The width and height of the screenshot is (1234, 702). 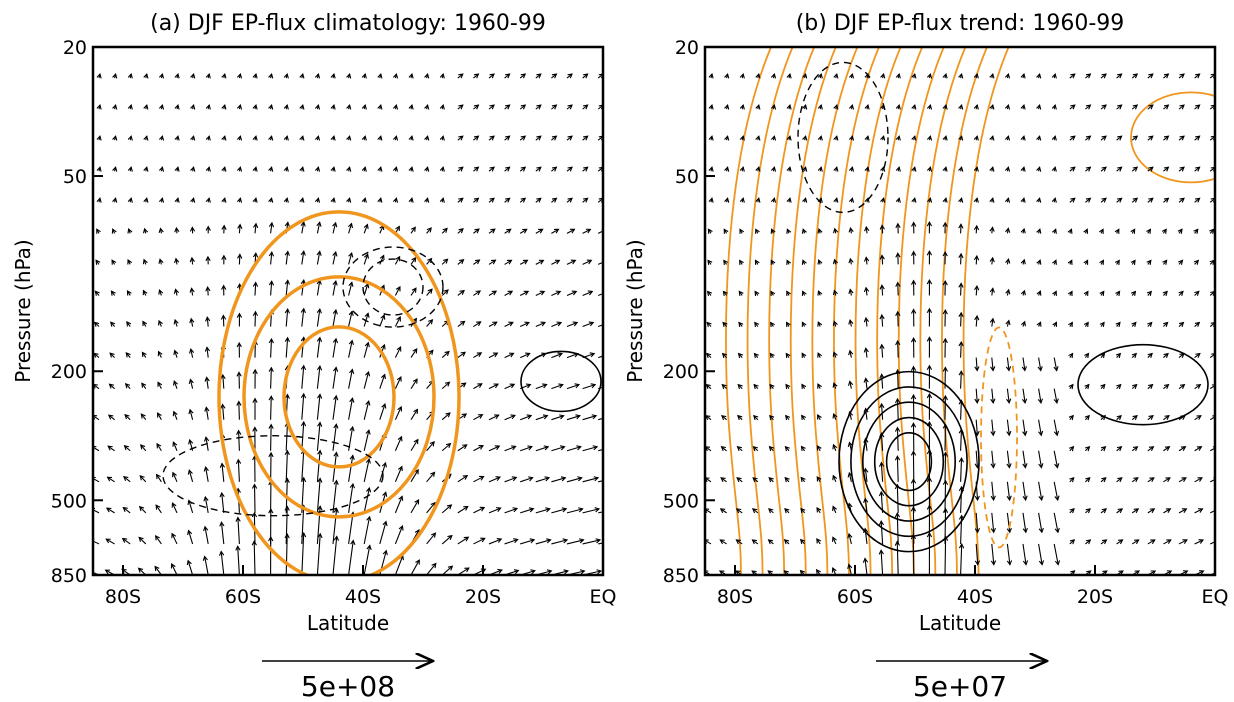 I want to click on y-tick-label: 20, so click(x=75, y=48).